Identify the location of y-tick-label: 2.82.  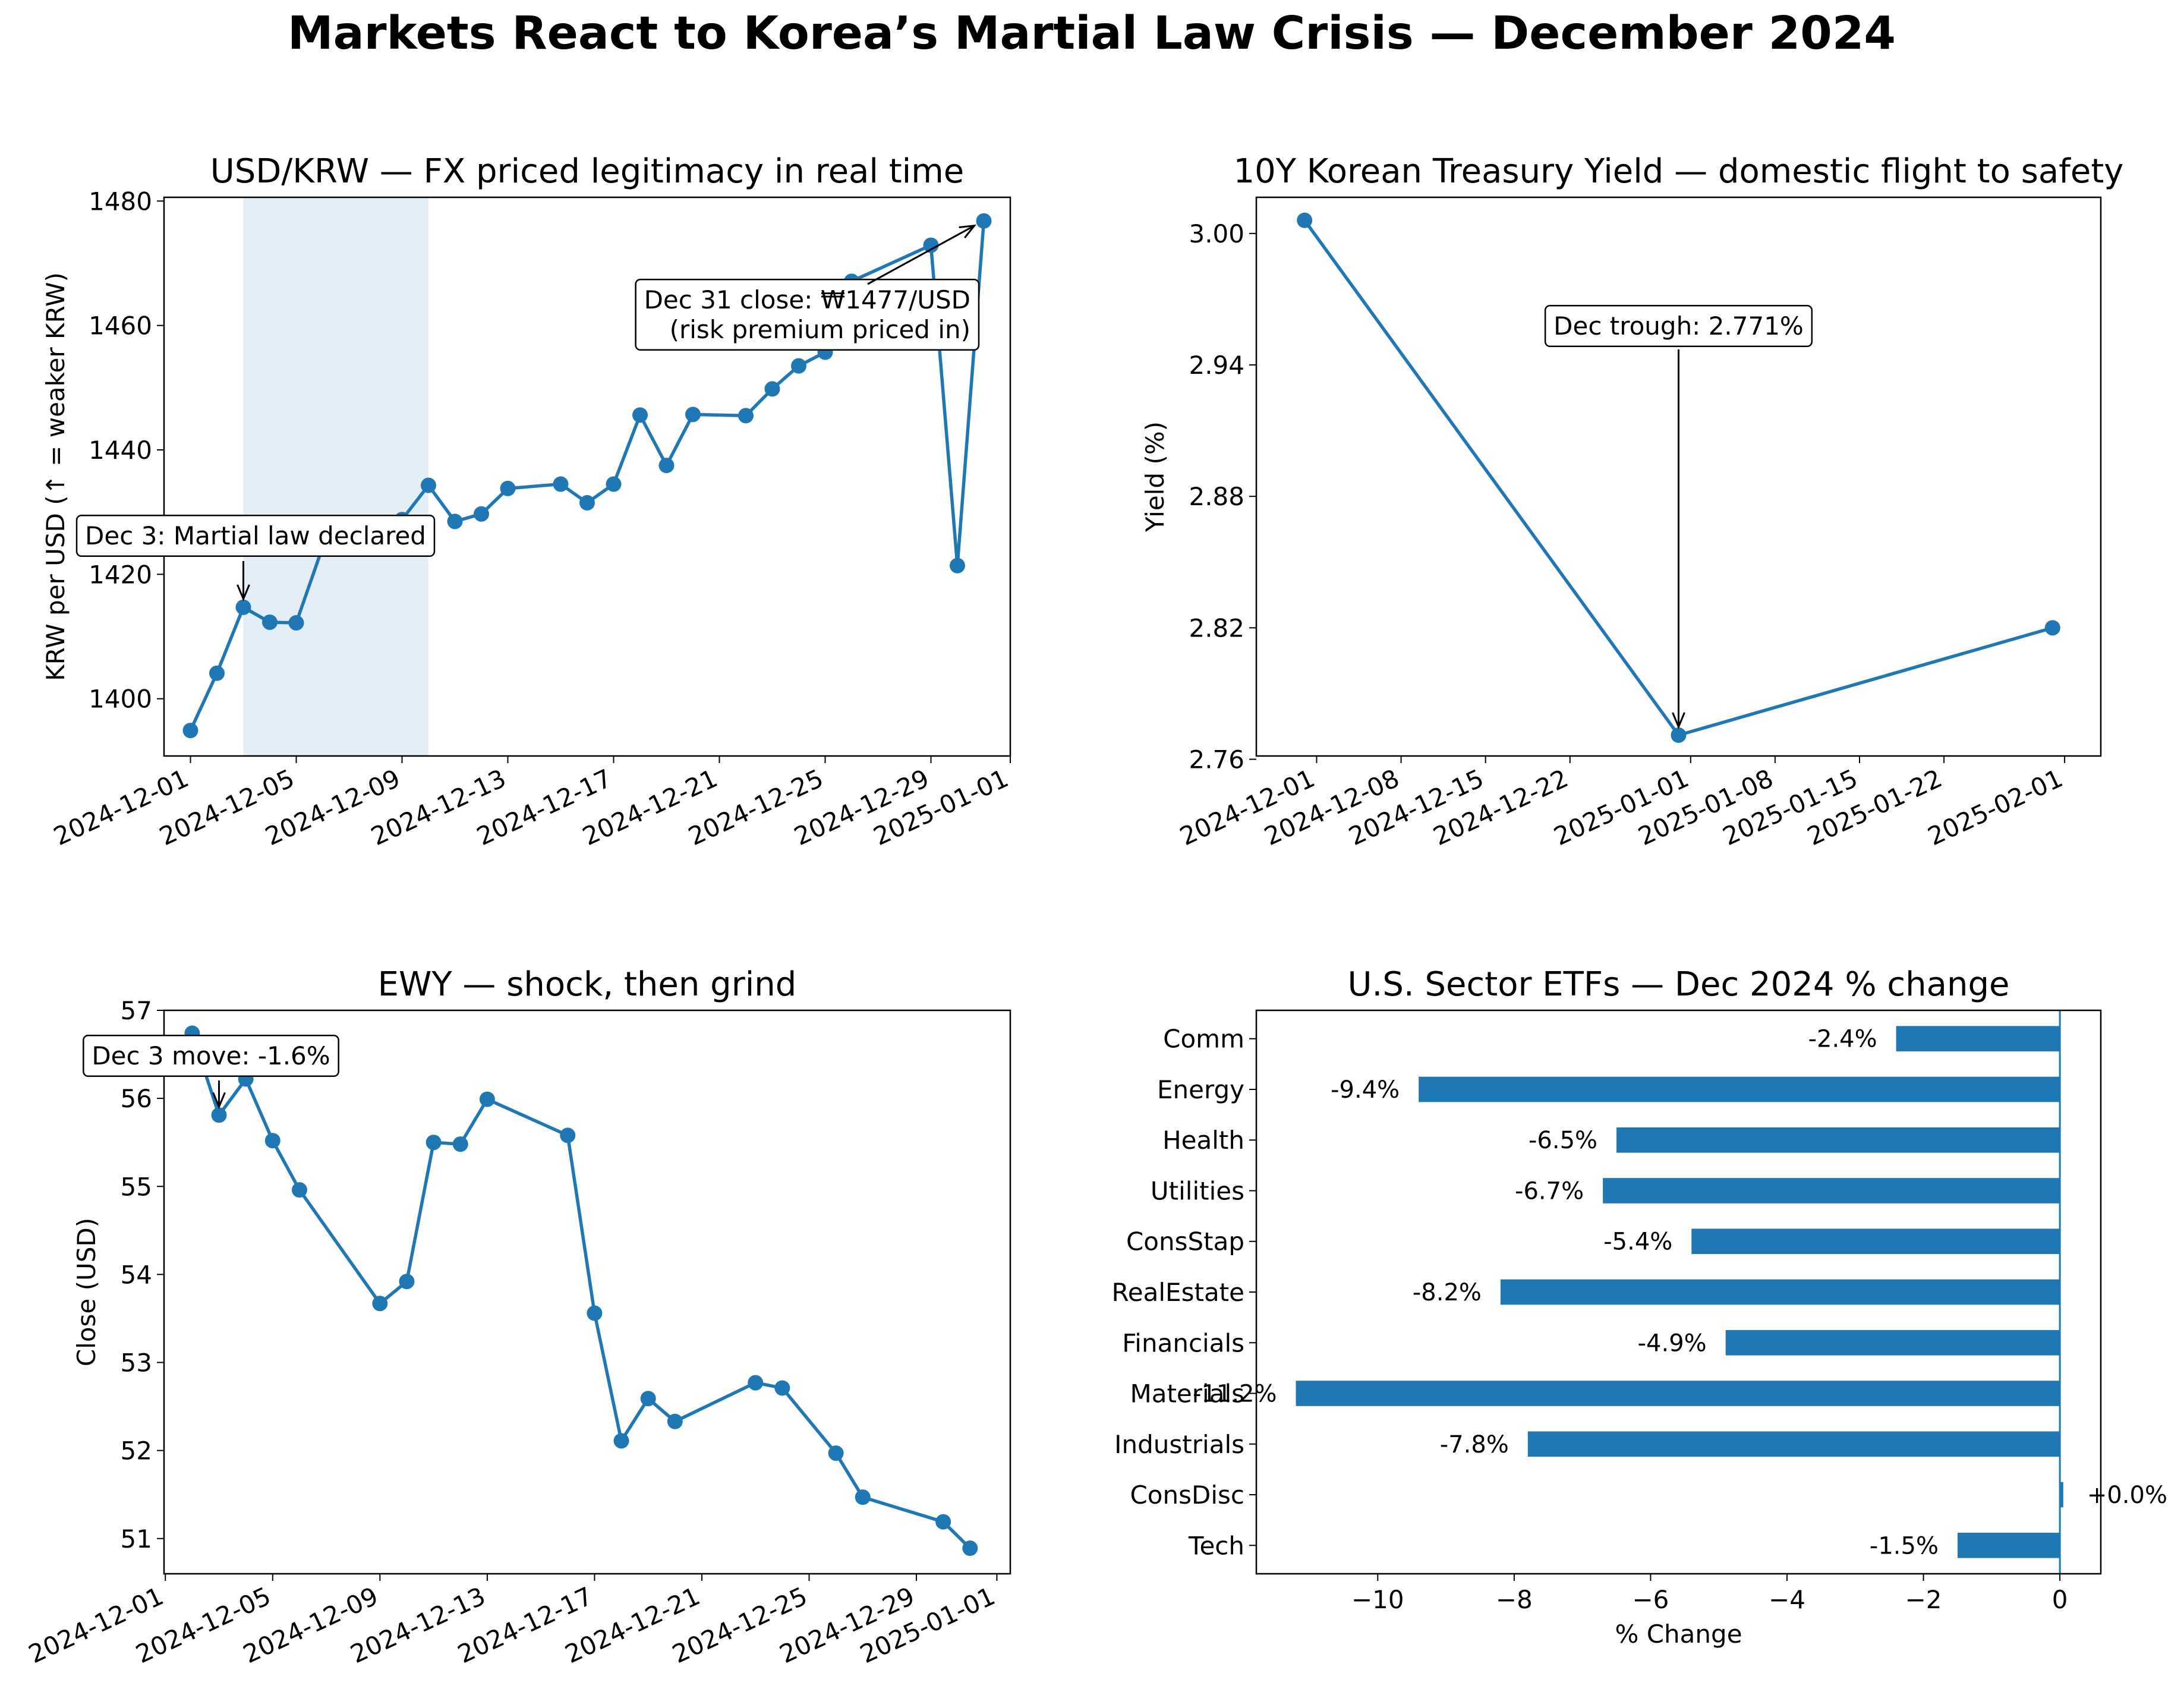
(1216, 627).